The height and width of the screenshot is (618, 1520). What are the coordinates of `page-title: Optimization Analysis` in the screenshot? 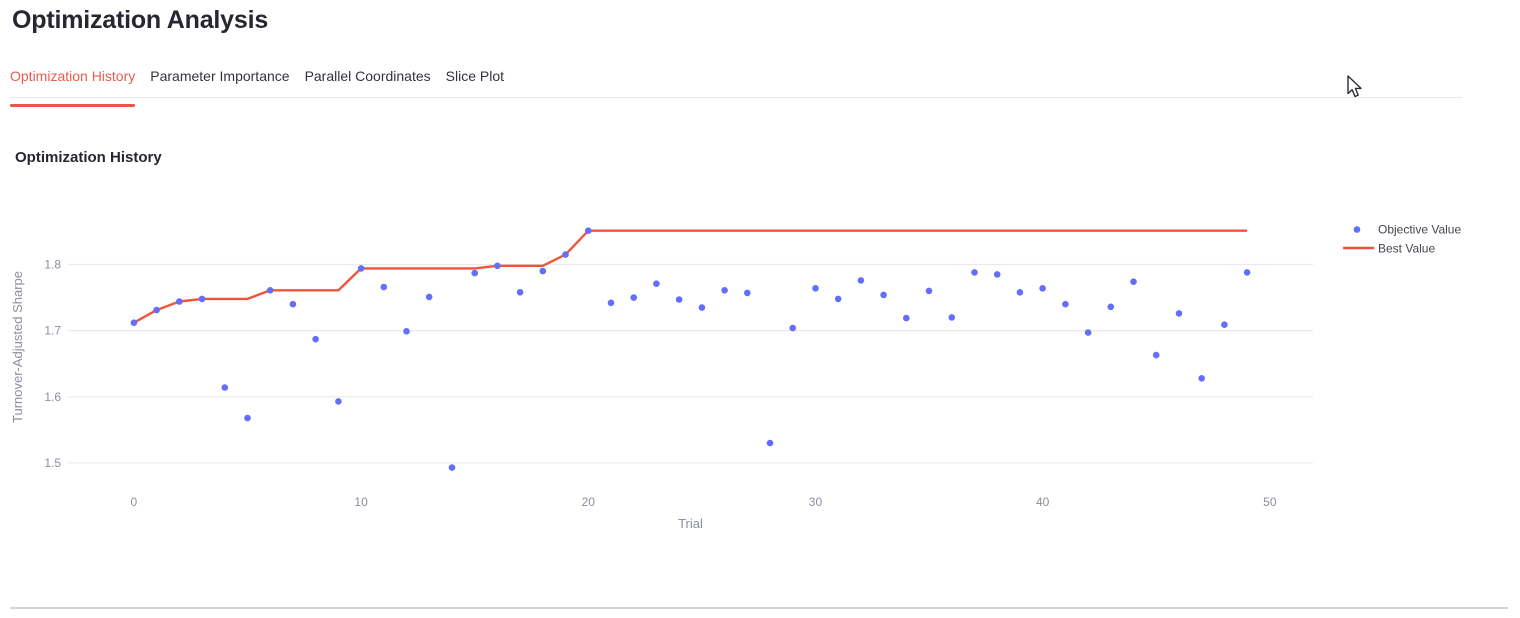 It's located at (140, 20).